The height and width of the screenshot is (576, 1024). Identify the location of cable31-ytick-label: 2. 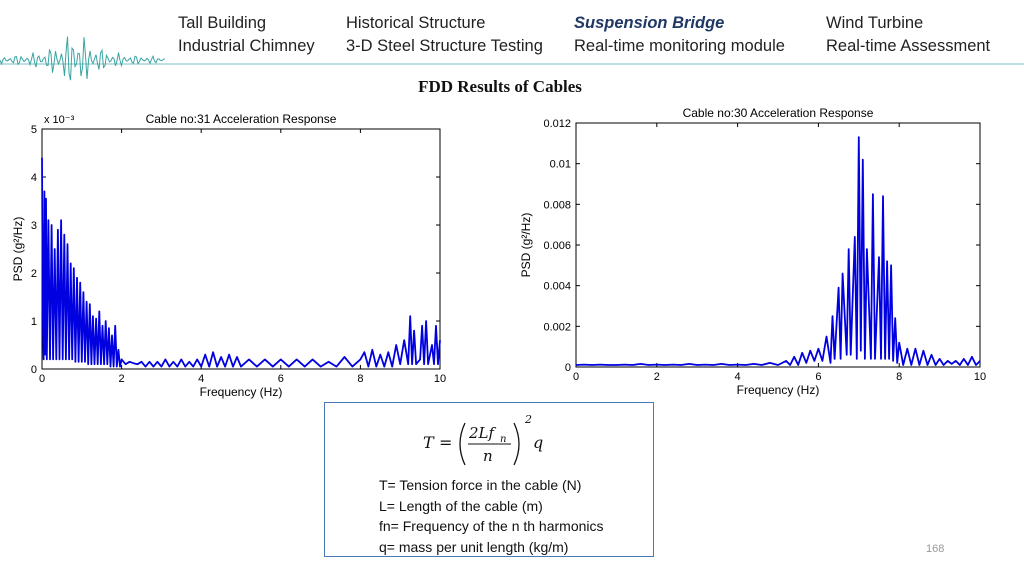
(34, 274).